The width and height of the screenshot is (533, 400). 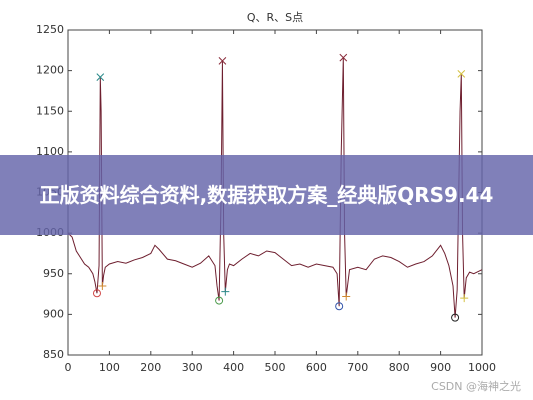 What do you see at coordinates (275, 367) in the screenshot?
I see `x-tick-label: 500` at bounding box center [275, 367].